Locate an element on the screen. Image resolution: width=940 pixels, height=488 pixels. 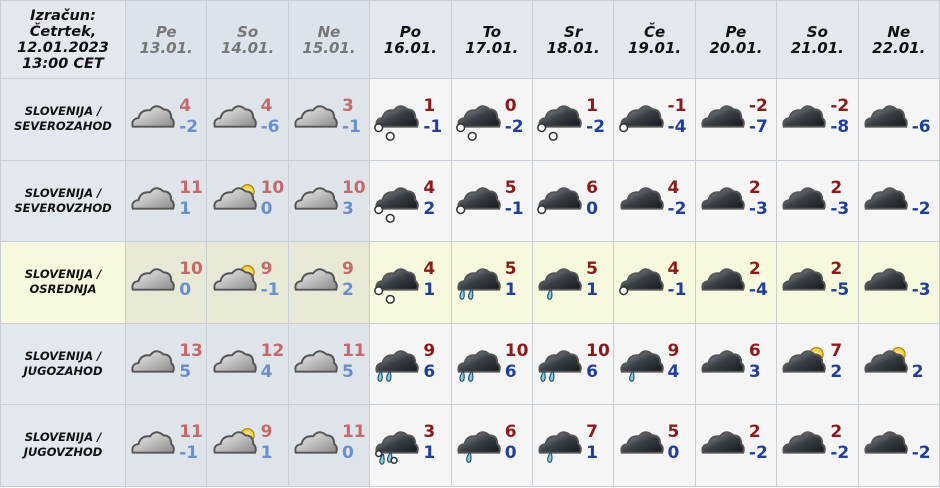
min-temp: -7 is located at coordinates (758, 127).